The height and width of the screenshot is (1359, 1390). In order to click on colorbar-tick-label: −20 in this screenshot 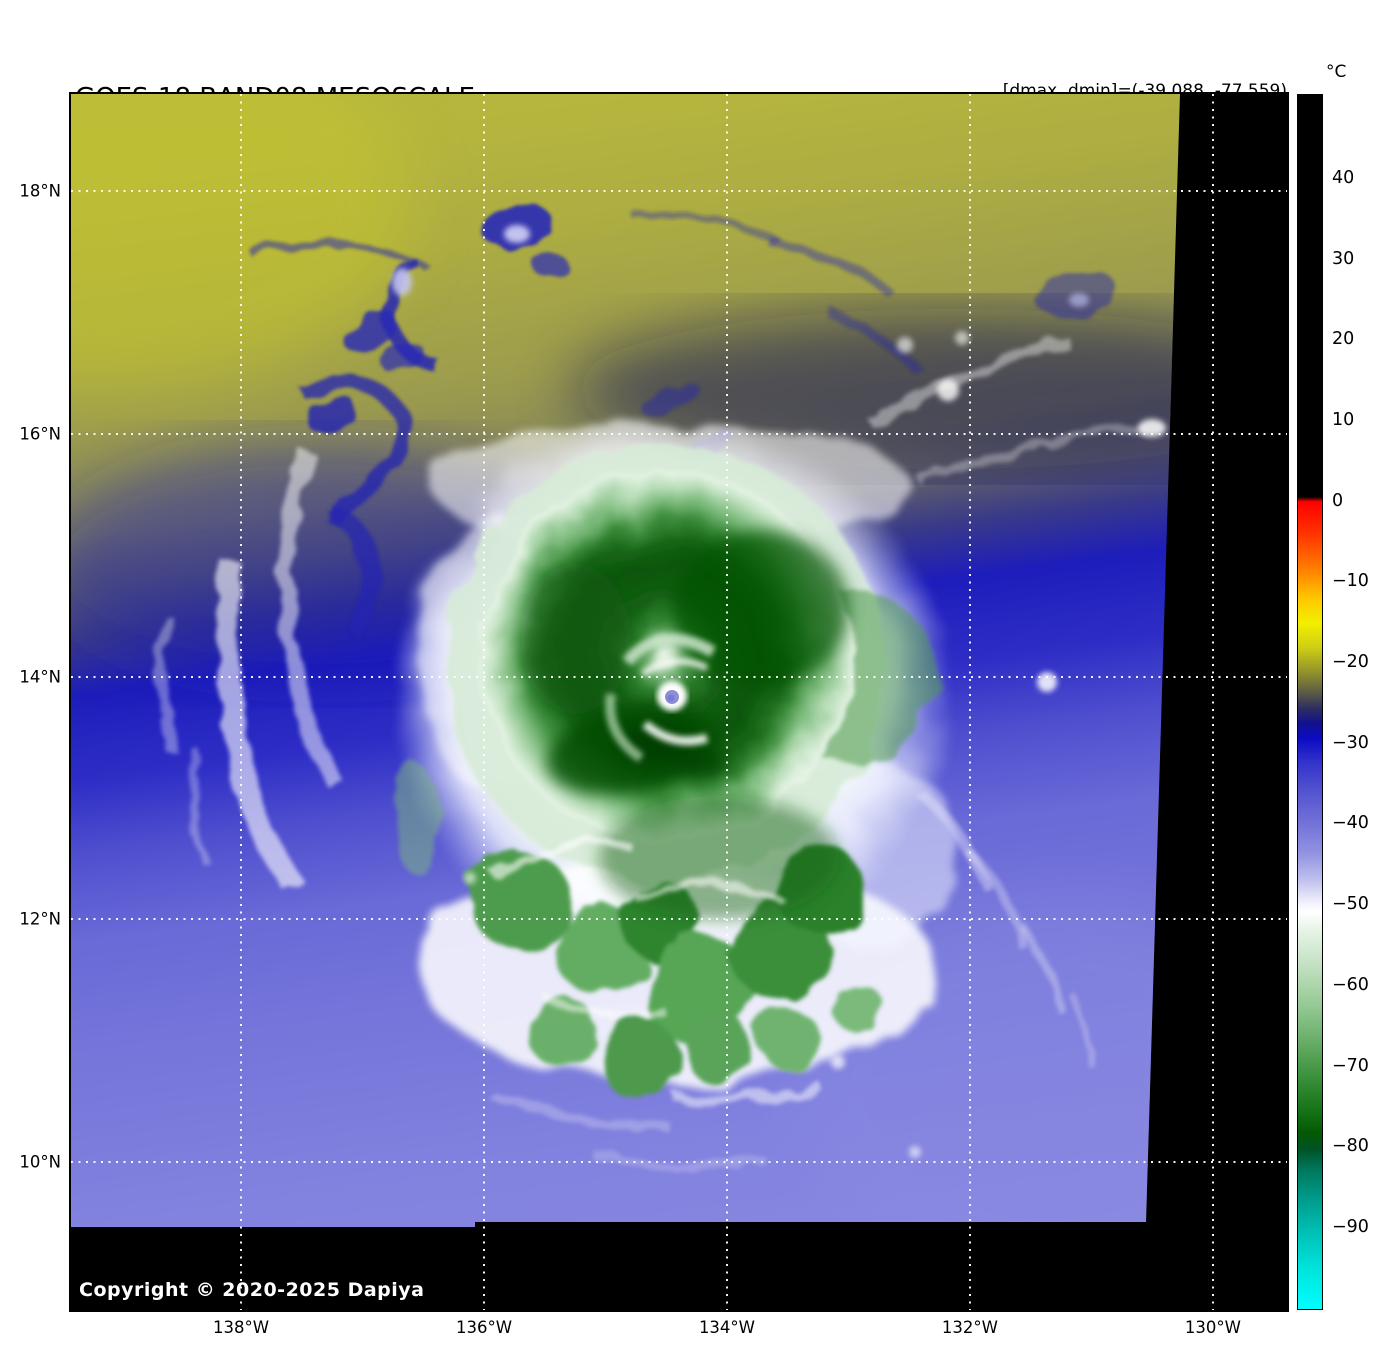, I will do `click(1350, 662)`.